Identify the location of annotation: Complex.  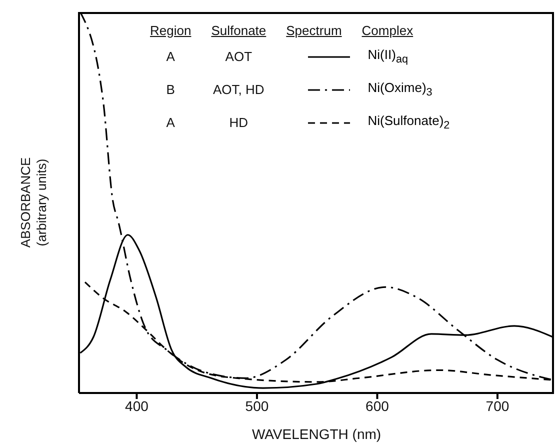
(387, 31).